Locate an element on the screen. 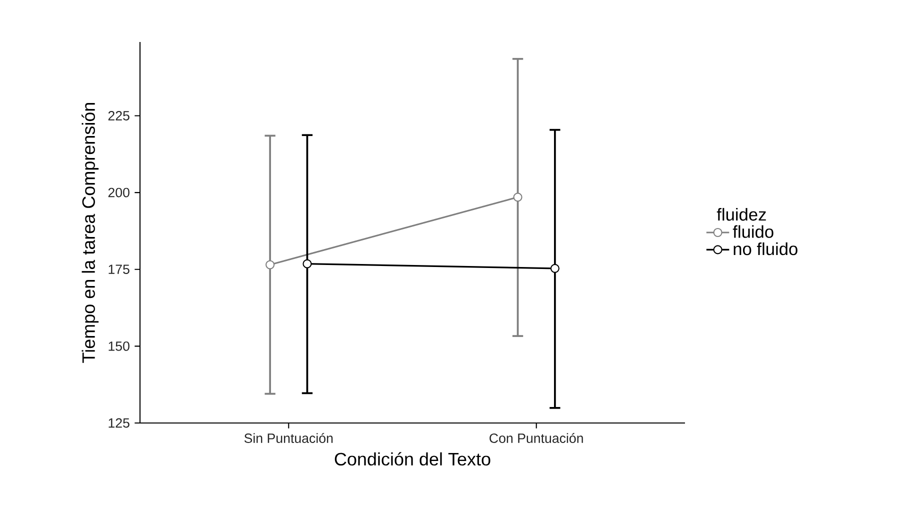 The image size is (901, 509). x-tick-label: Con Puntuación is located at coordinates (536, 438).